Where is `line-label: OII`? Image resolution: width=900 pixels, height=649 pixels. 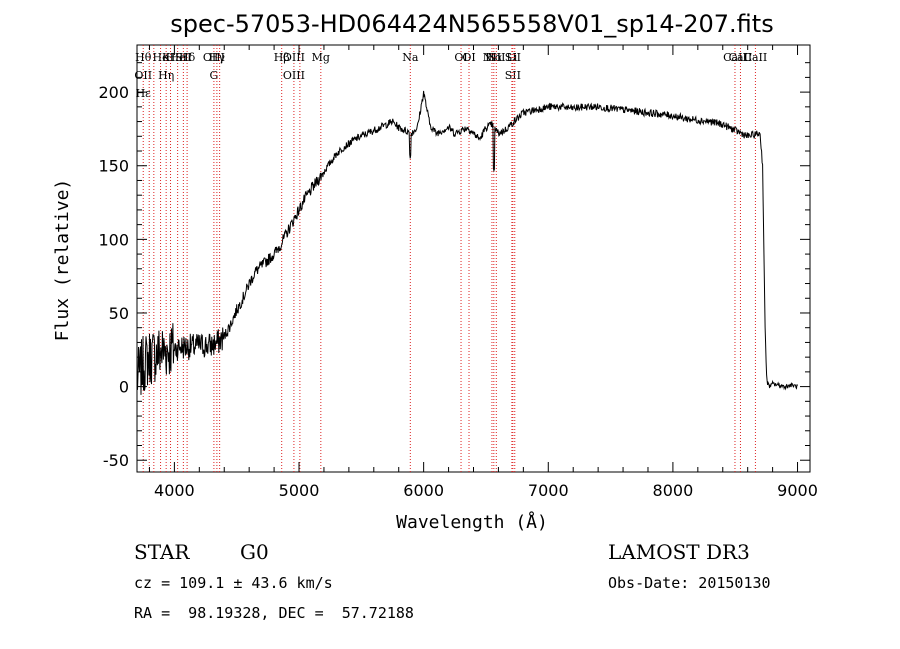
line-label: OII is located at coordinates (143, 75).